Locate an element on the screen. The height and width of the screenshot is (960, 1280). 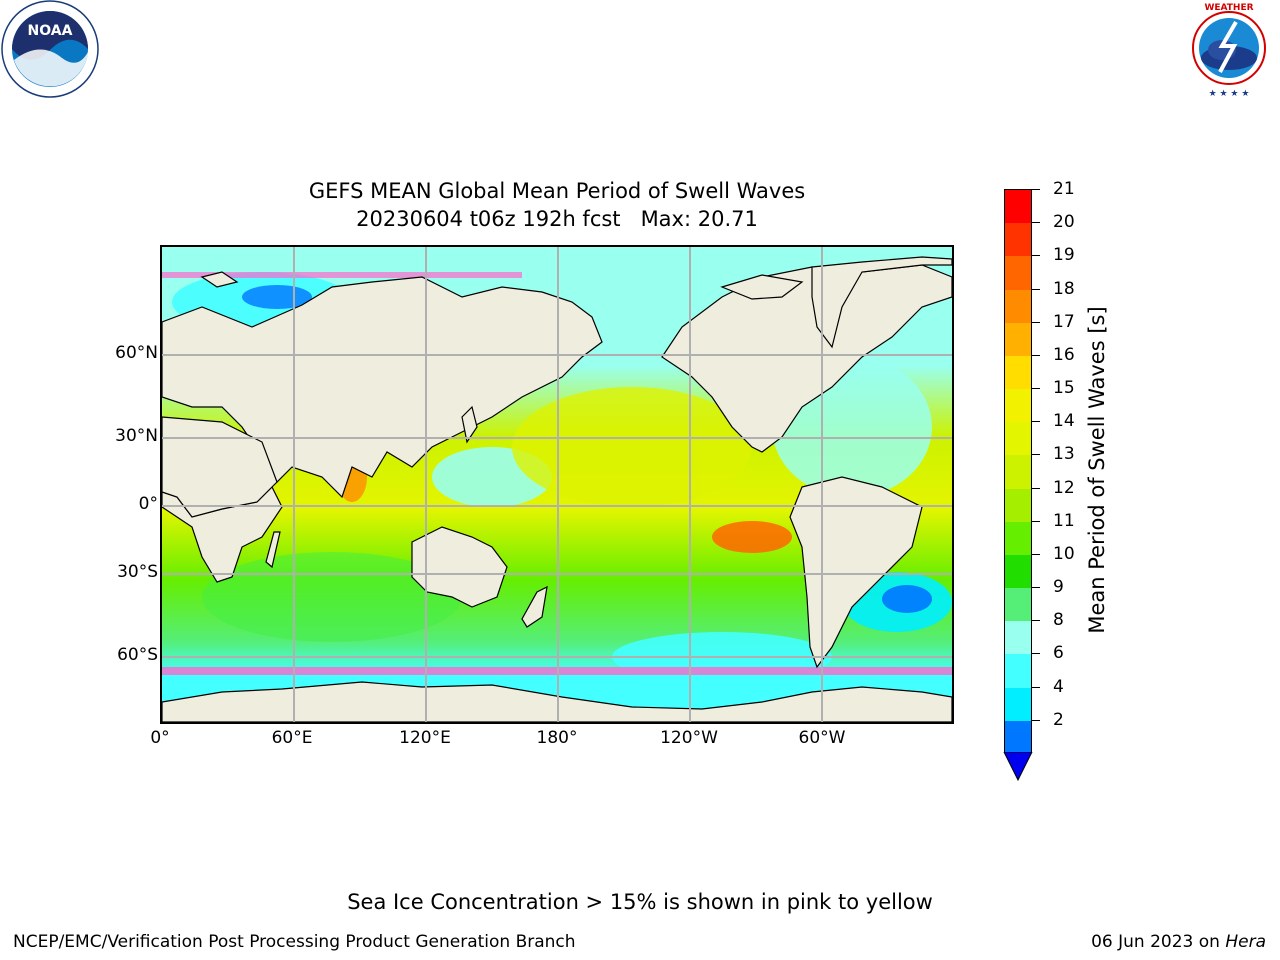
land-north-america is located at coordinates (806, 358).